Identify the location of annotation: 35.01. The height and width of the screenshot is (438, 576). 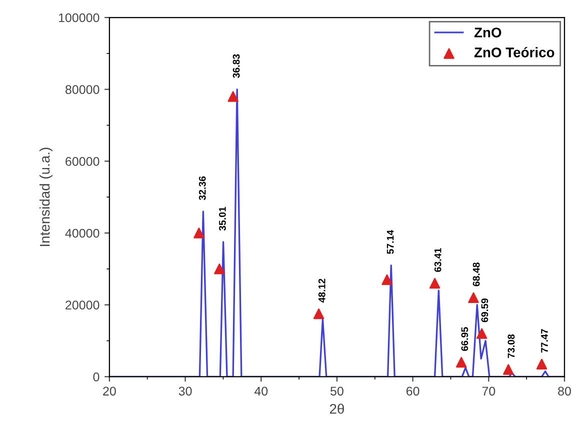
(222, 218).